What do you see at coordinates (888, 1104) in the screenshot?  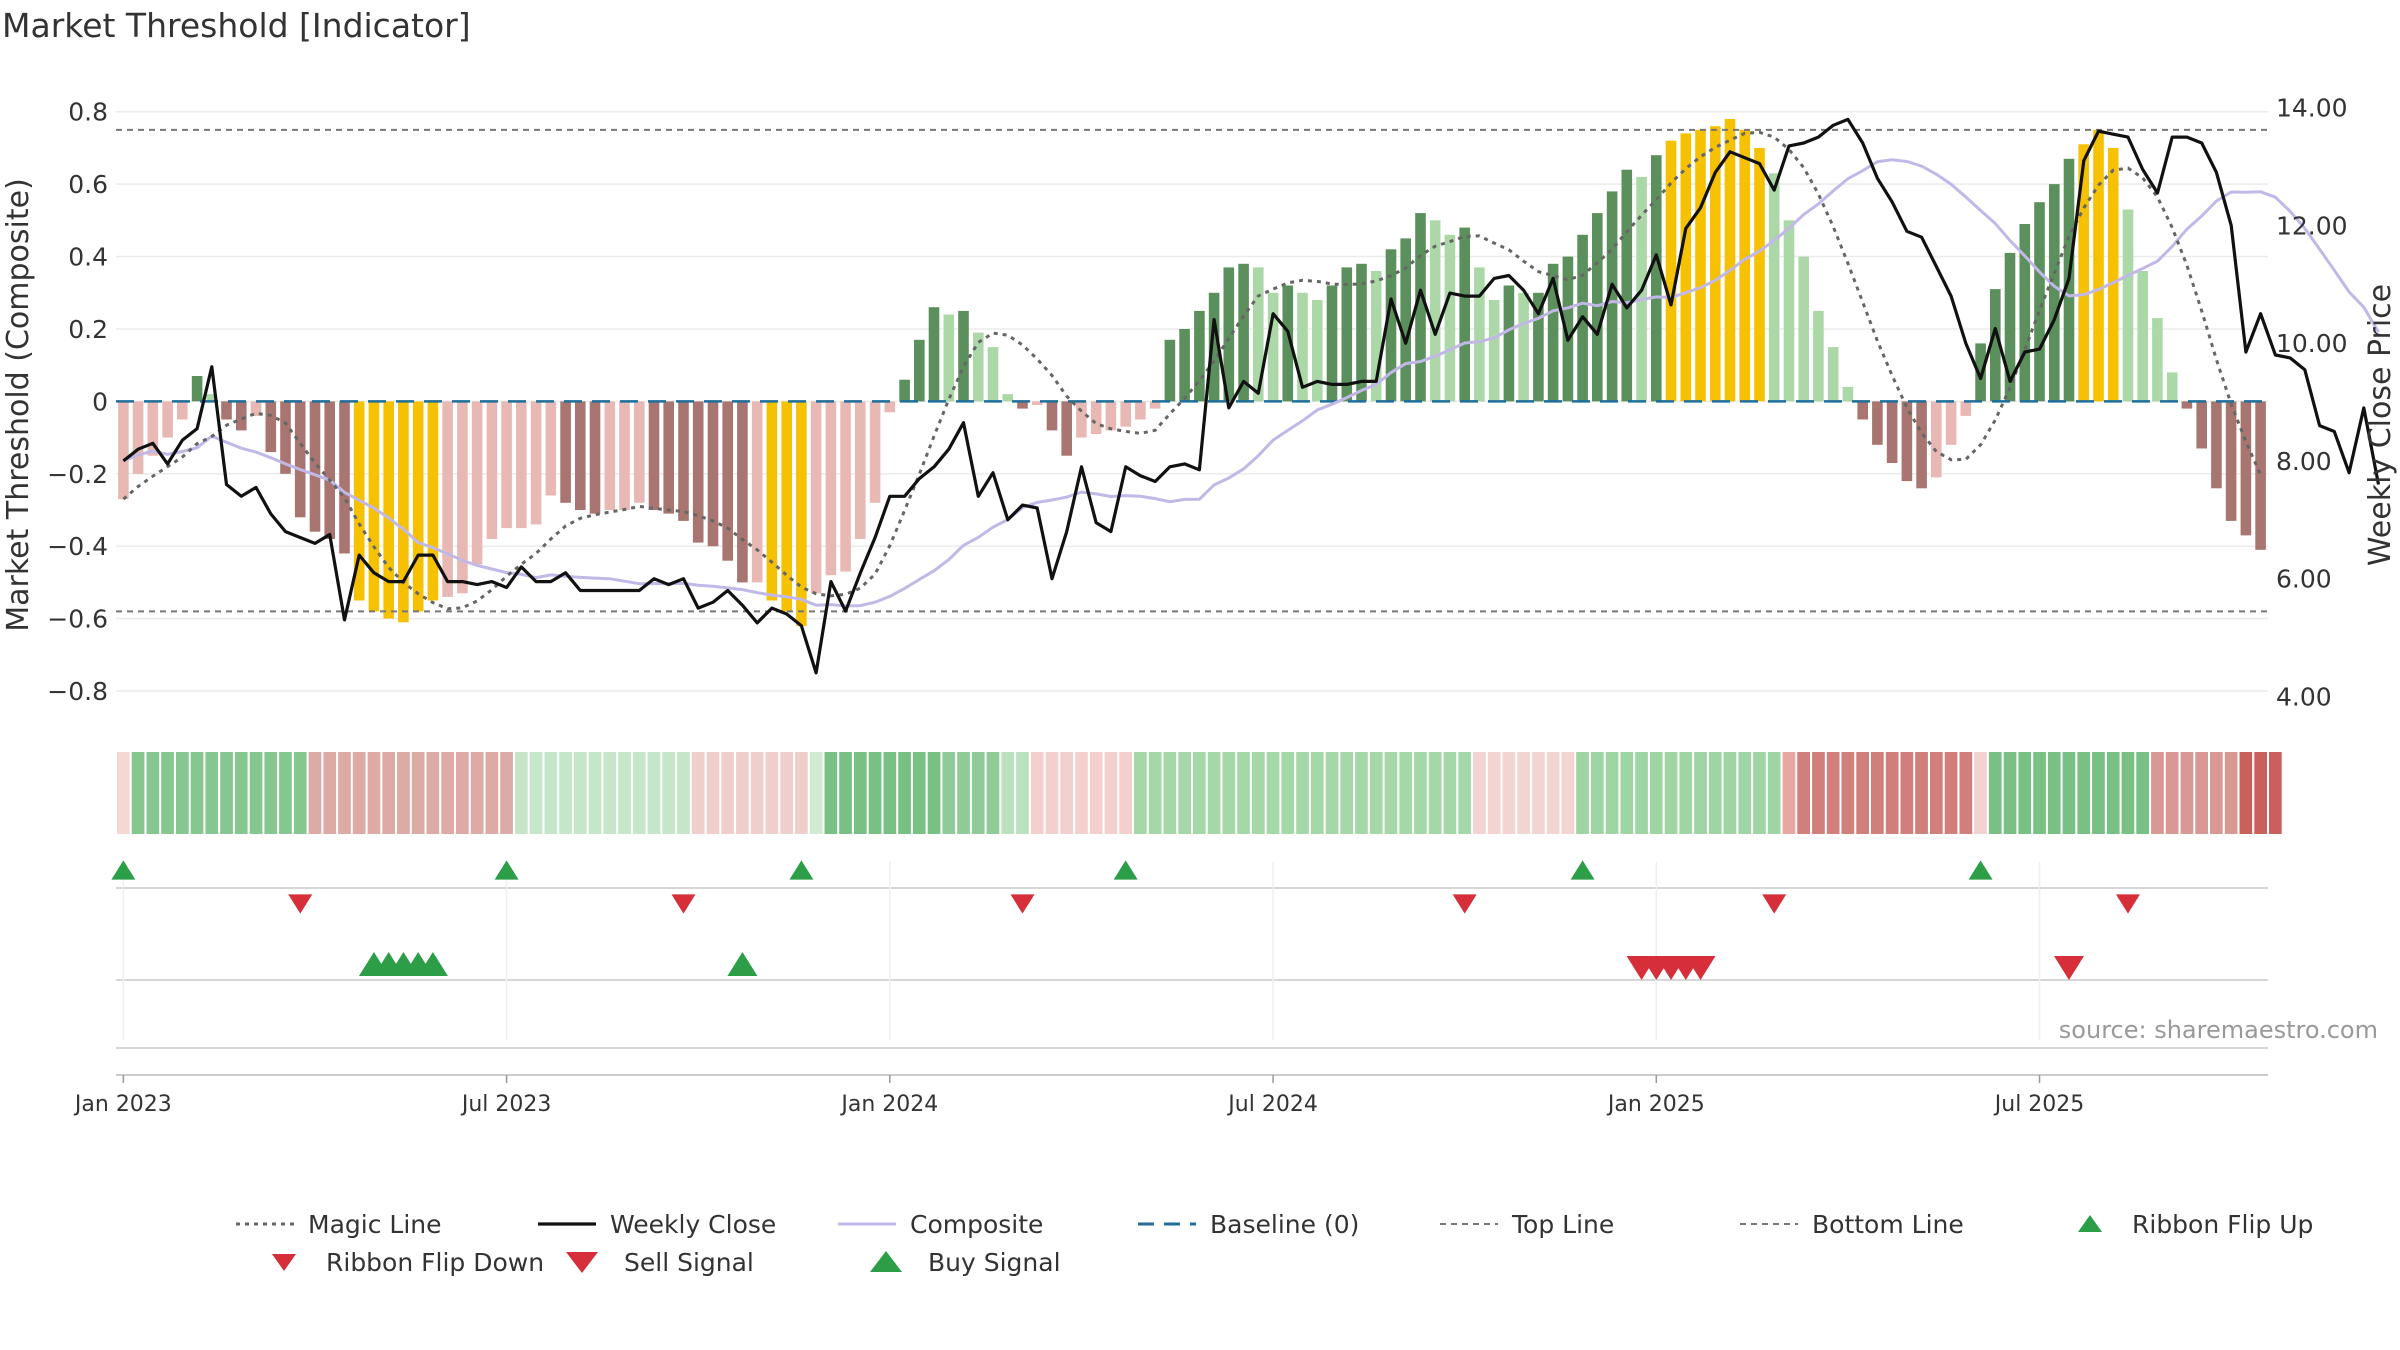 I see `x-tick-label: Jan 2024` at bounding box center [888, 1104].